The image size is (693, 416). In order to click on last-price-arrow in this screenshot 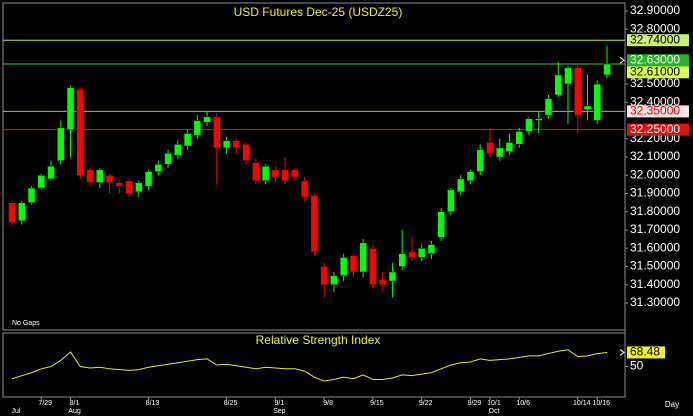, I will do `click(622, 60)`.